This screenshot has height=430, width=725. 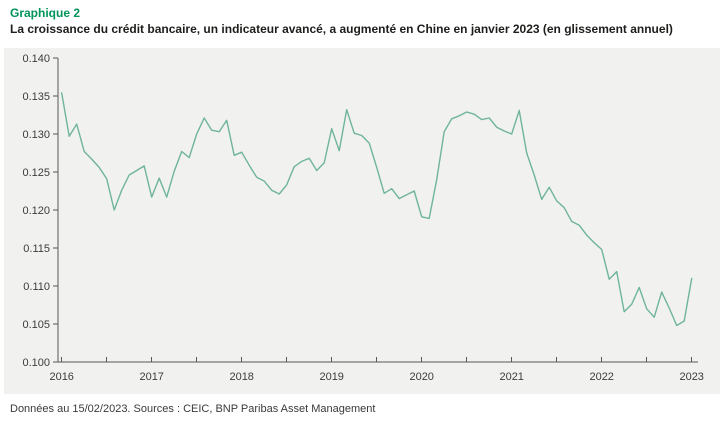 What do you see at coordinates (36, 287) in the screenshot?
I see `y-tick-label: 0.110` at bounding box center [36, 287].